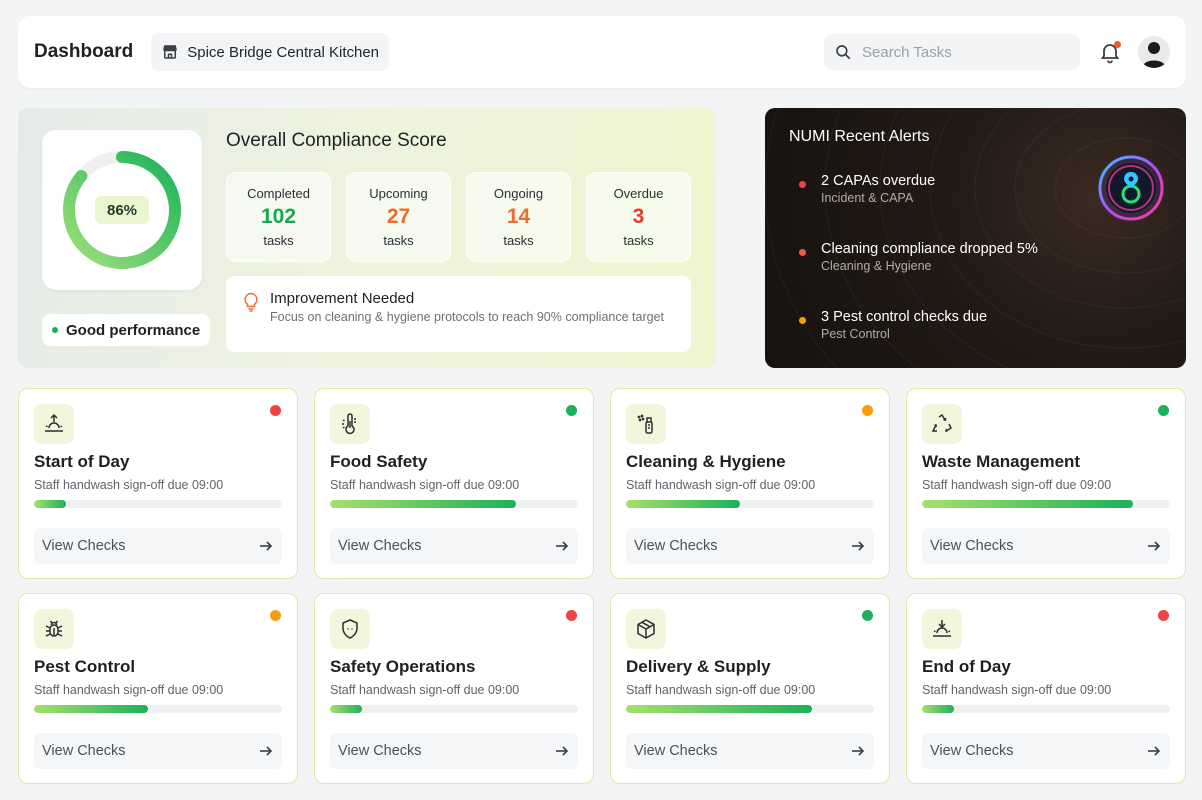  Describe the element at coordinates (929, 249) in the screenshot. I see `alert-title: Cleaning compliance dropped 5%` at that location.